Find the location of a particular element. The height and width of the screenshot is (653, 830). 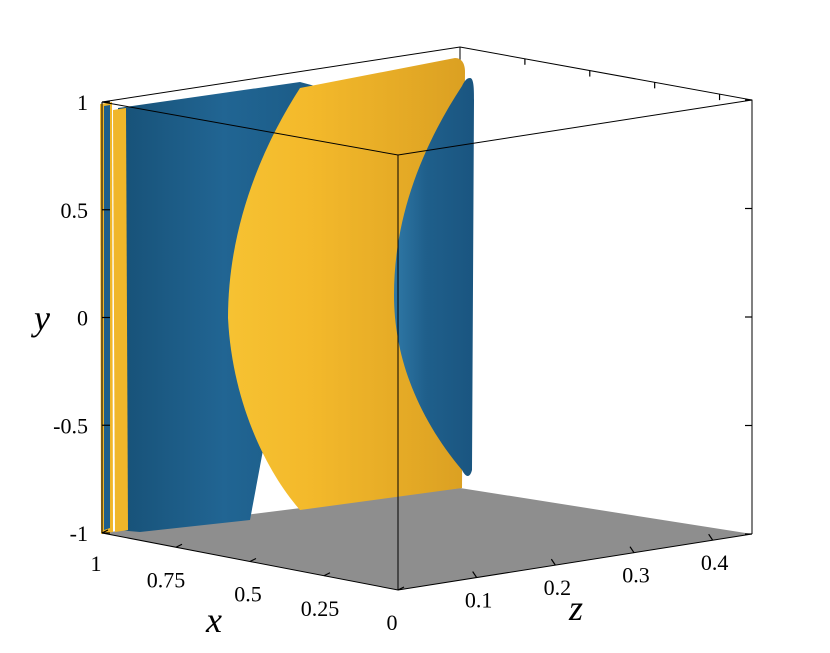

y-tick-label: -1 is located at coordinates (79, 533).